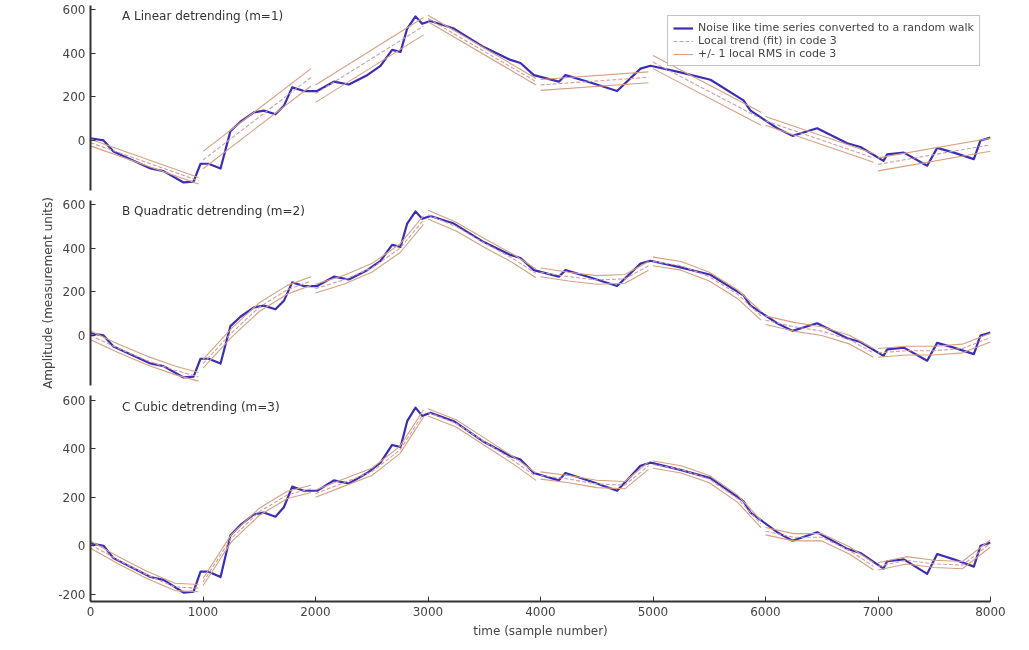  Describe the element at coordinates (836, 27) in the screenshot. I see `legend-label: Noise like time series converted to a random walk` at that location.